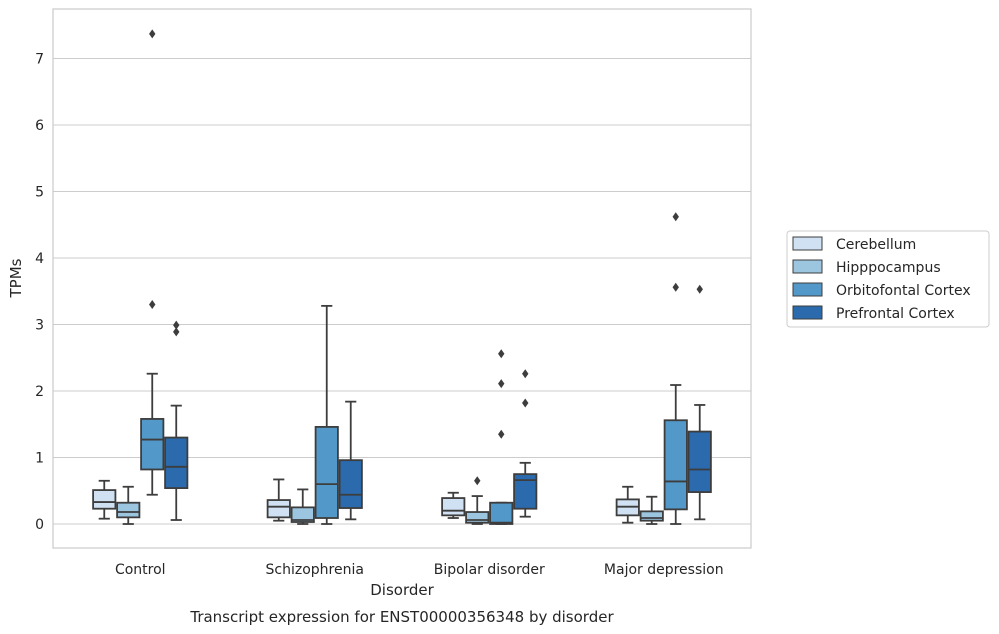 The width and height of the screenshot is (999, 634). I want to click on y-tick-label-5: 5, so click(39, 193).